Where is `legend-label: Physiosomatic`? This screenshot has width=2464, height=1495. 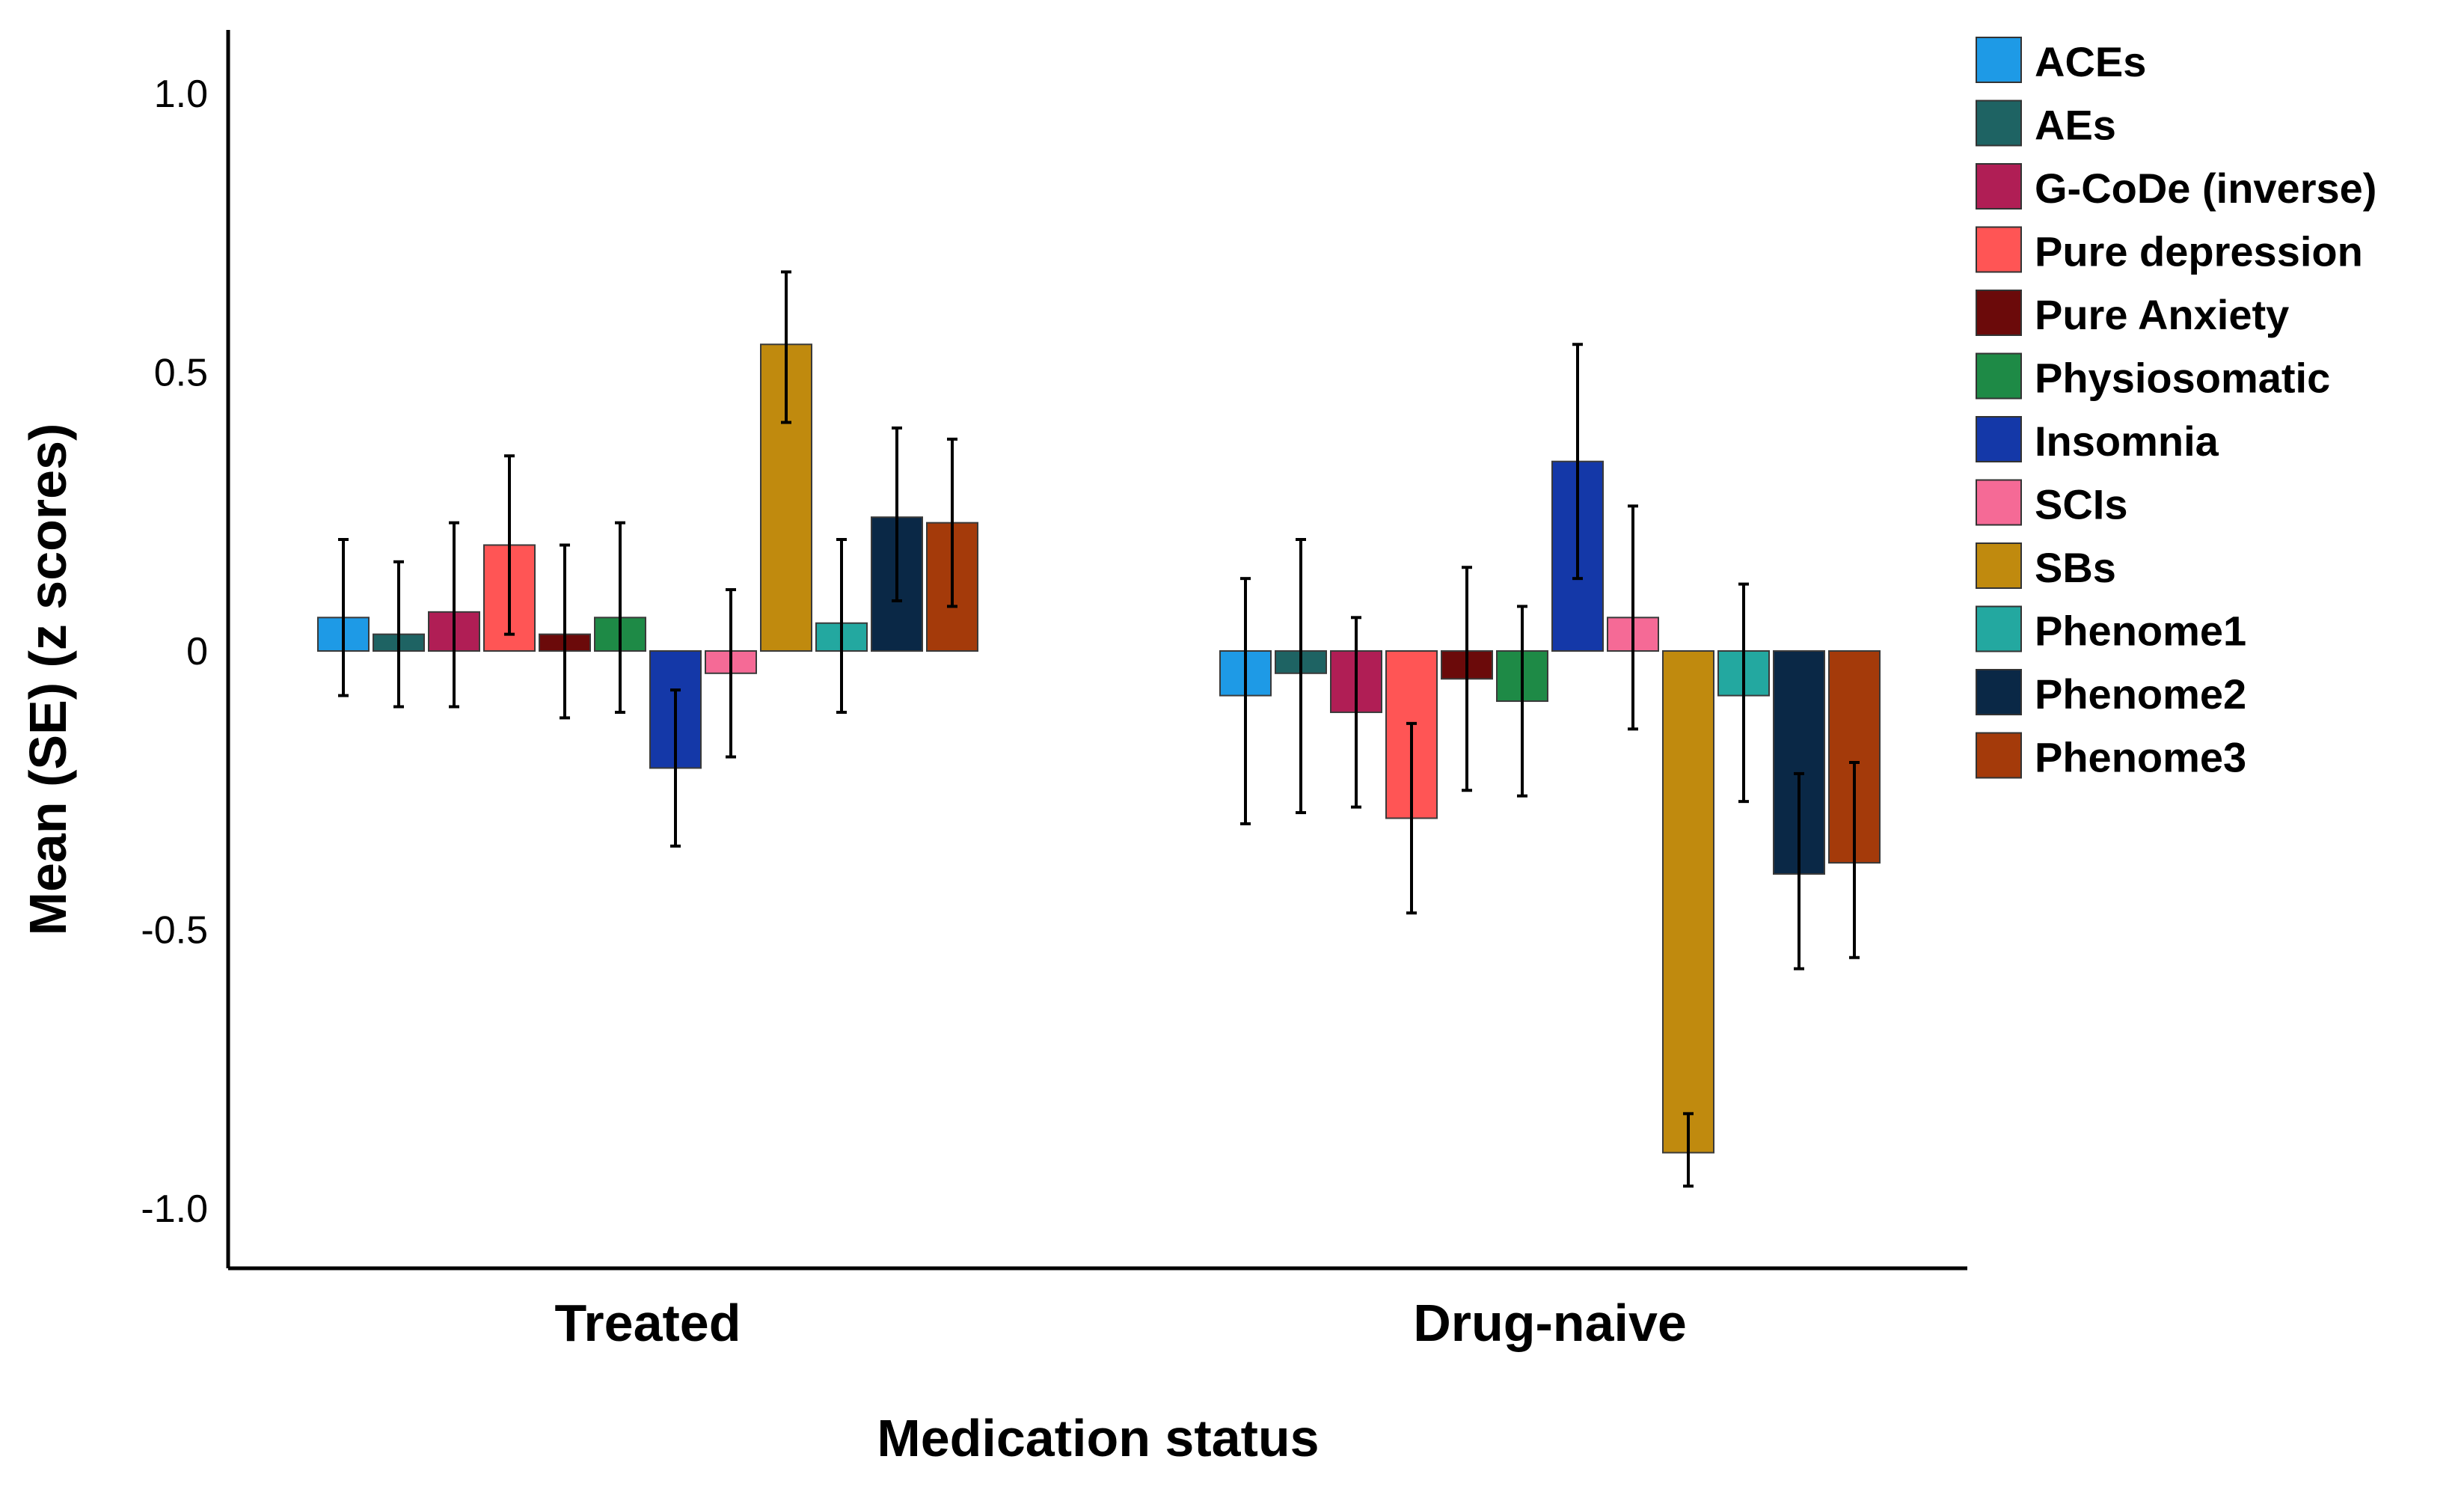 legend-label: Physiosomatic is located at coordinates (2182, 378).